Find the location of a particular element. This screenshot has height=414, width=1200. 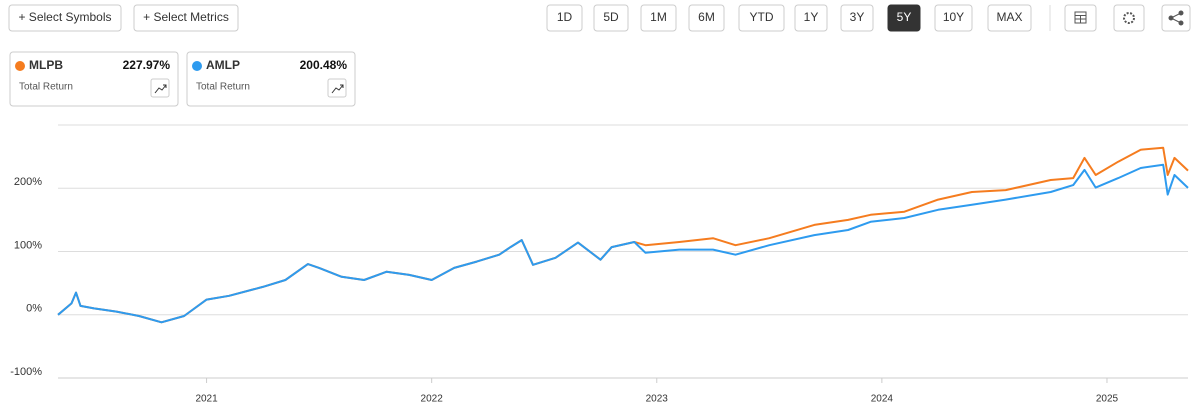

range-label: 5Y is located at coordinates (904, 17).